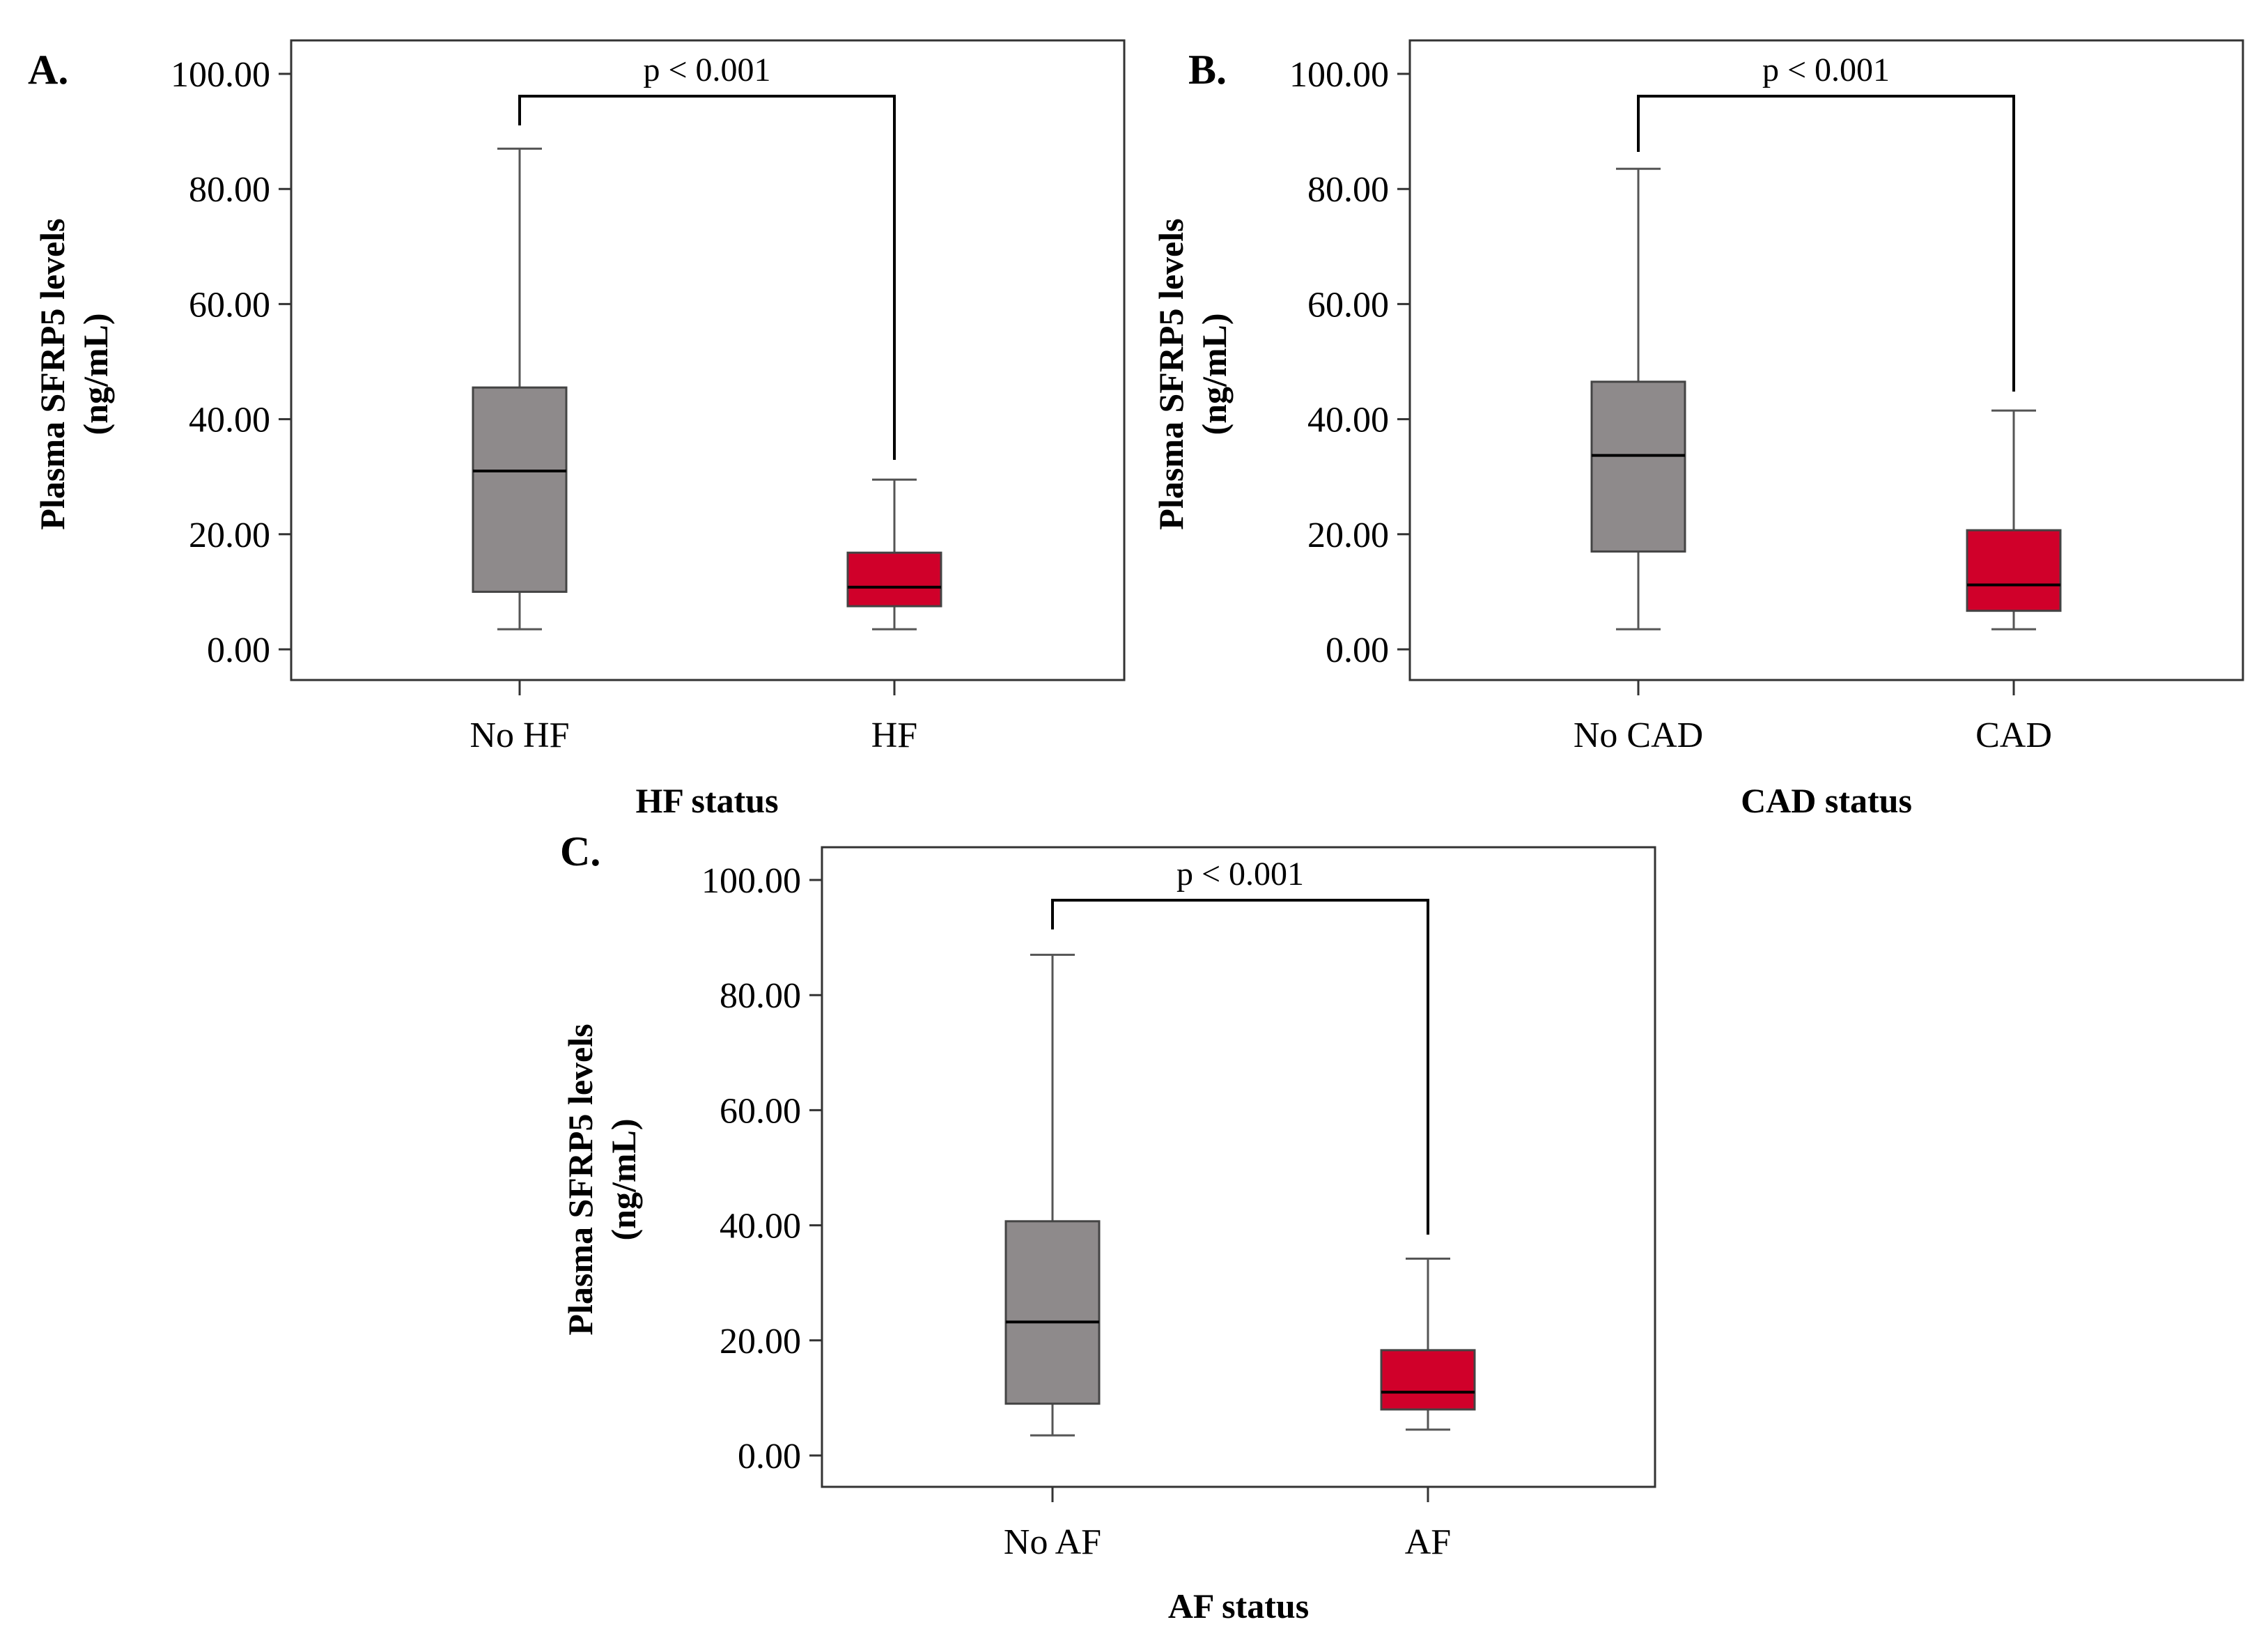 This screenshot has width=2268, height=1645. I want to click on x-category-label: CAD, so click(2013, 735).